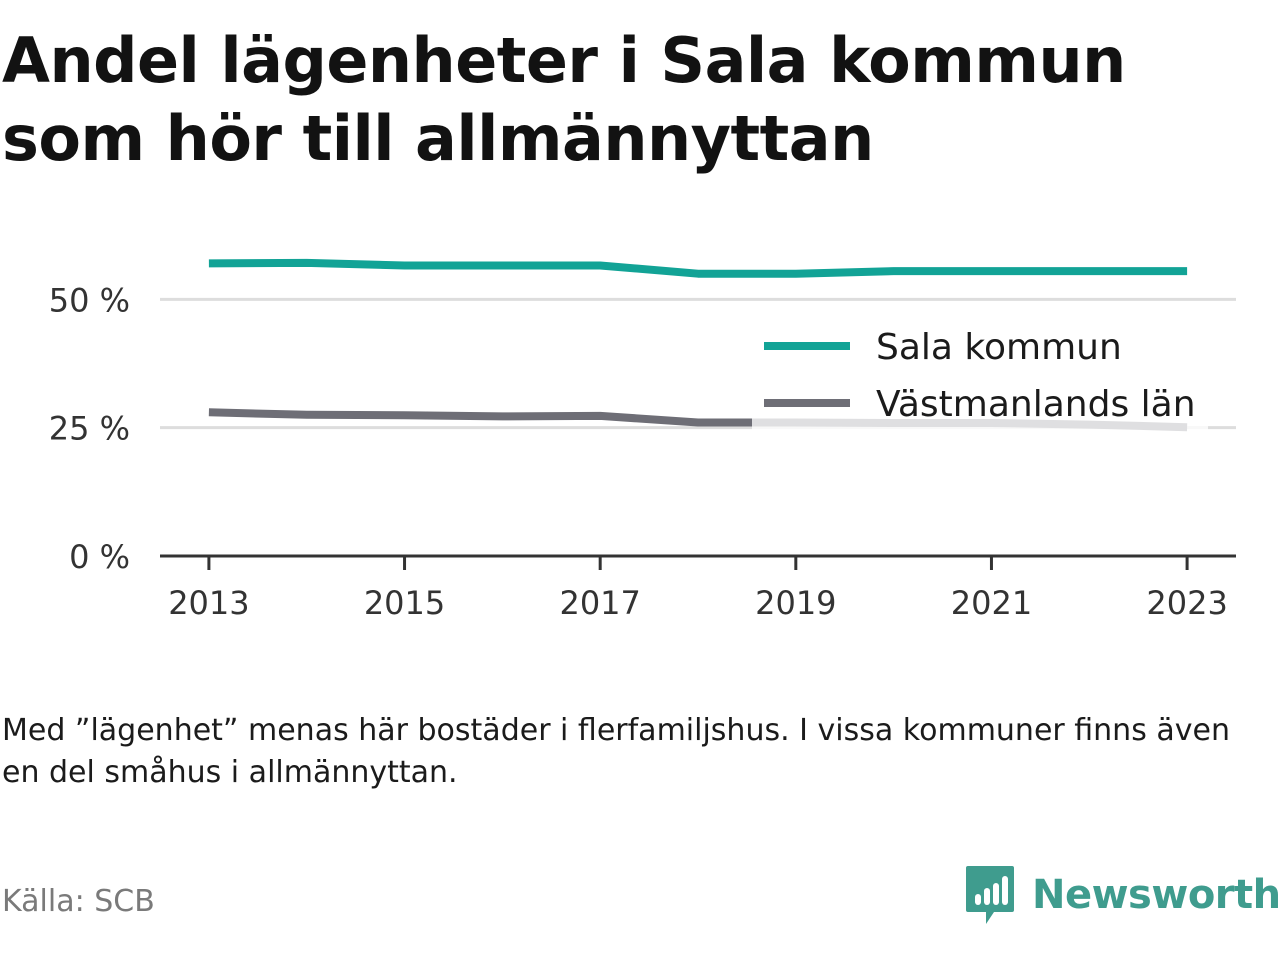 This screenshot has width=1280, height=960. I want to click on source-label: Källa: SCB, so click(78, 901).